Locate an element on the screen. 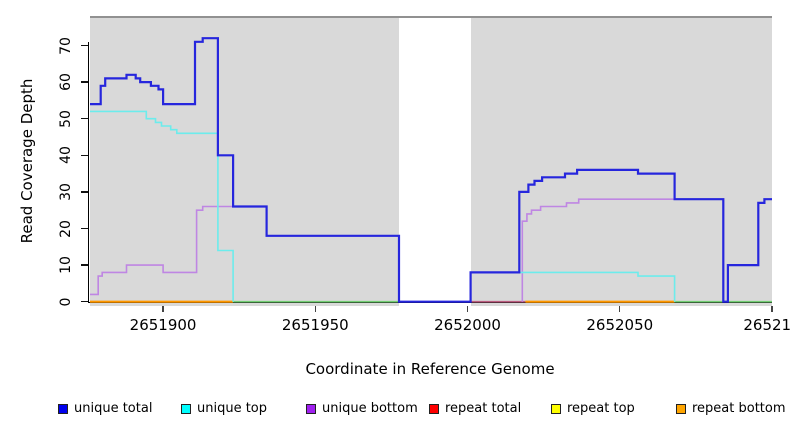 The height and width of the screenshot is (432, 792). x-tick-label-2651900: 2651900 is located at coordinates (163, 325).